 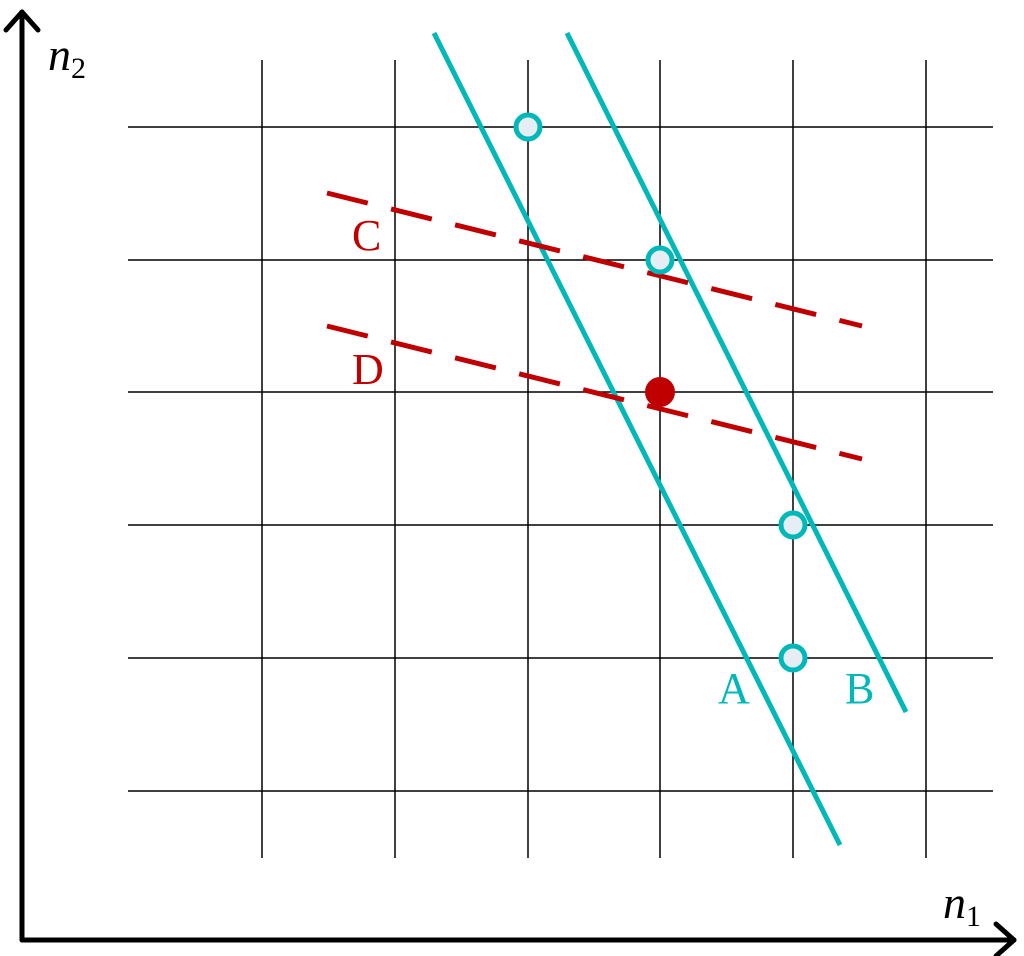 What do you see at coordinates (859, 688) in the screenshot?
I see `line-label: B` at bounding box center [859, 688].